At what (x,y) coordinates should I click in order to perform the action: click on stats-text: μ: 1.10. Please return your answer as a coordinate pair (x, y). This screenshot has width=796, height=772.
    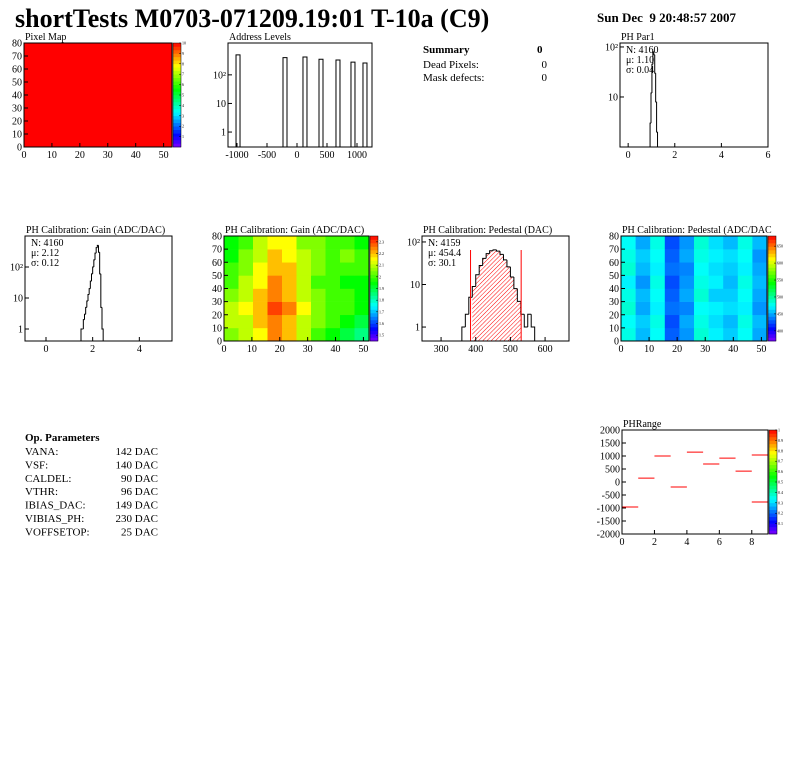
    Looking at the image, I should click on (640, 60).